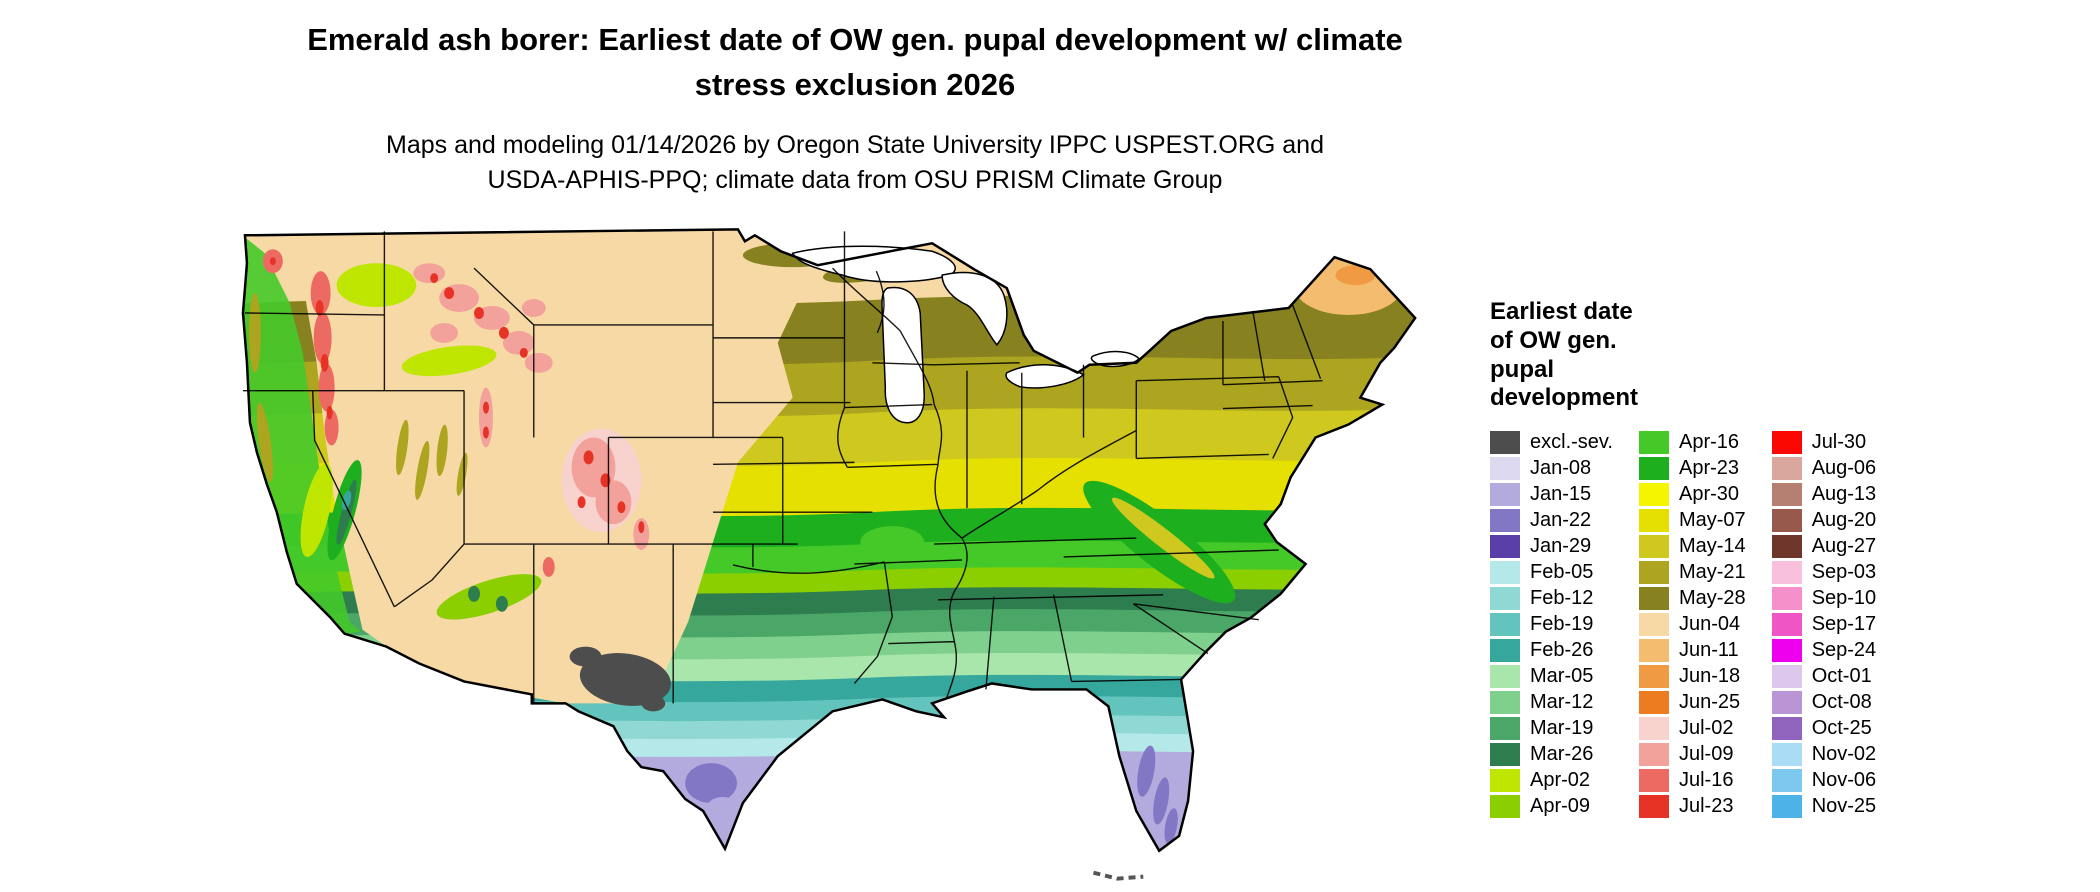 This screenshot has width=2100, height=892. Describe the element at coordinates (892, 542) in the screenshot. I see `ozark-green` at that location.